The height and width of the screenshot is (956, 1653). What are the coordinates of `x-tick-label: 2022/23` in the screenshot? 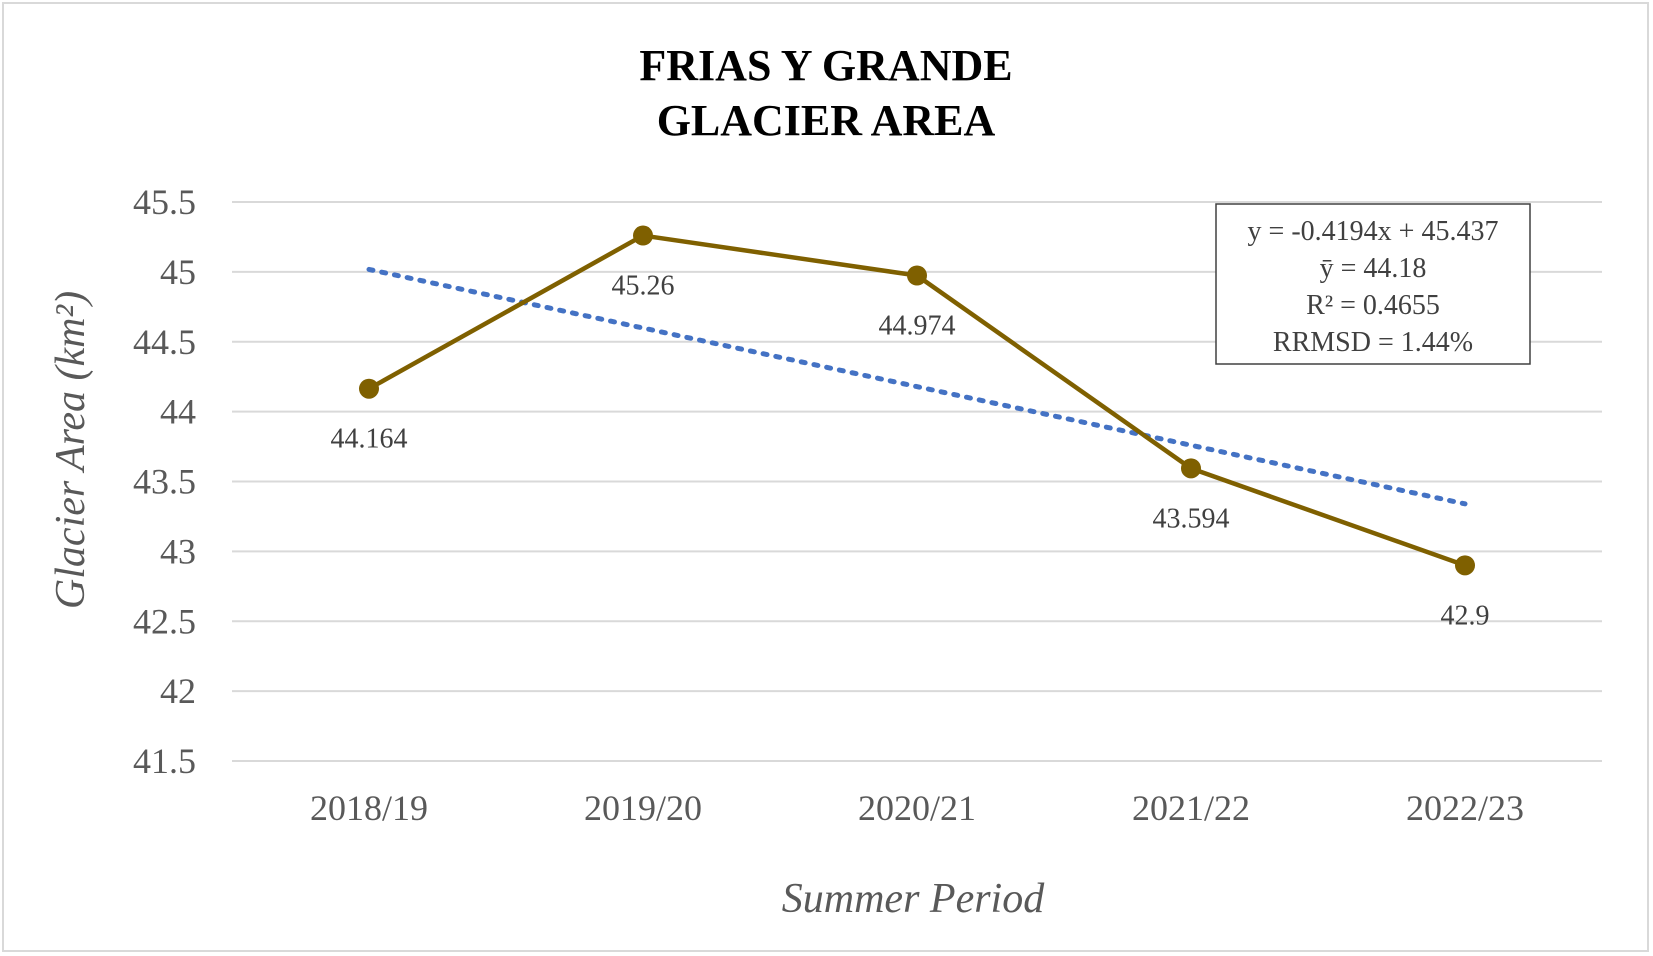 It's located at (1465, 808).